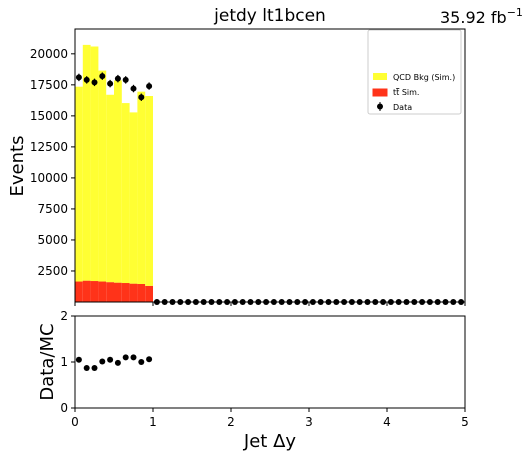 Image resolution: width=530 pixels, height=459 pixels. What do you see at coordinates (64, 362) in the screenshot?
I see `ratio-y-tick-label: 1` at bounding box center [64, 362].